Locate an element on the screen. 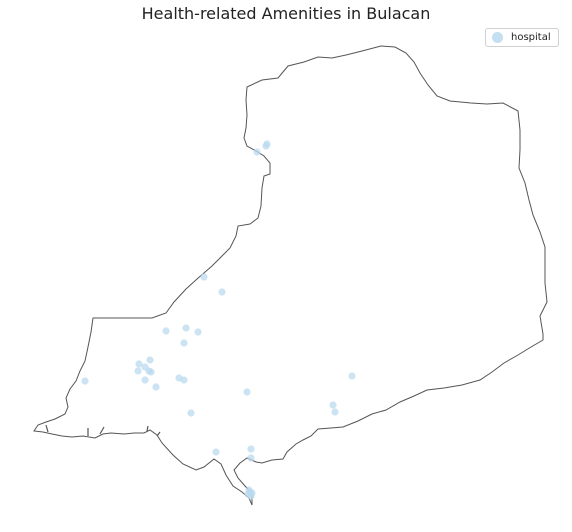 The image size is (572, 532). map-title: Health-related Amenities in Bulacan is located at coordinates (286, 13).